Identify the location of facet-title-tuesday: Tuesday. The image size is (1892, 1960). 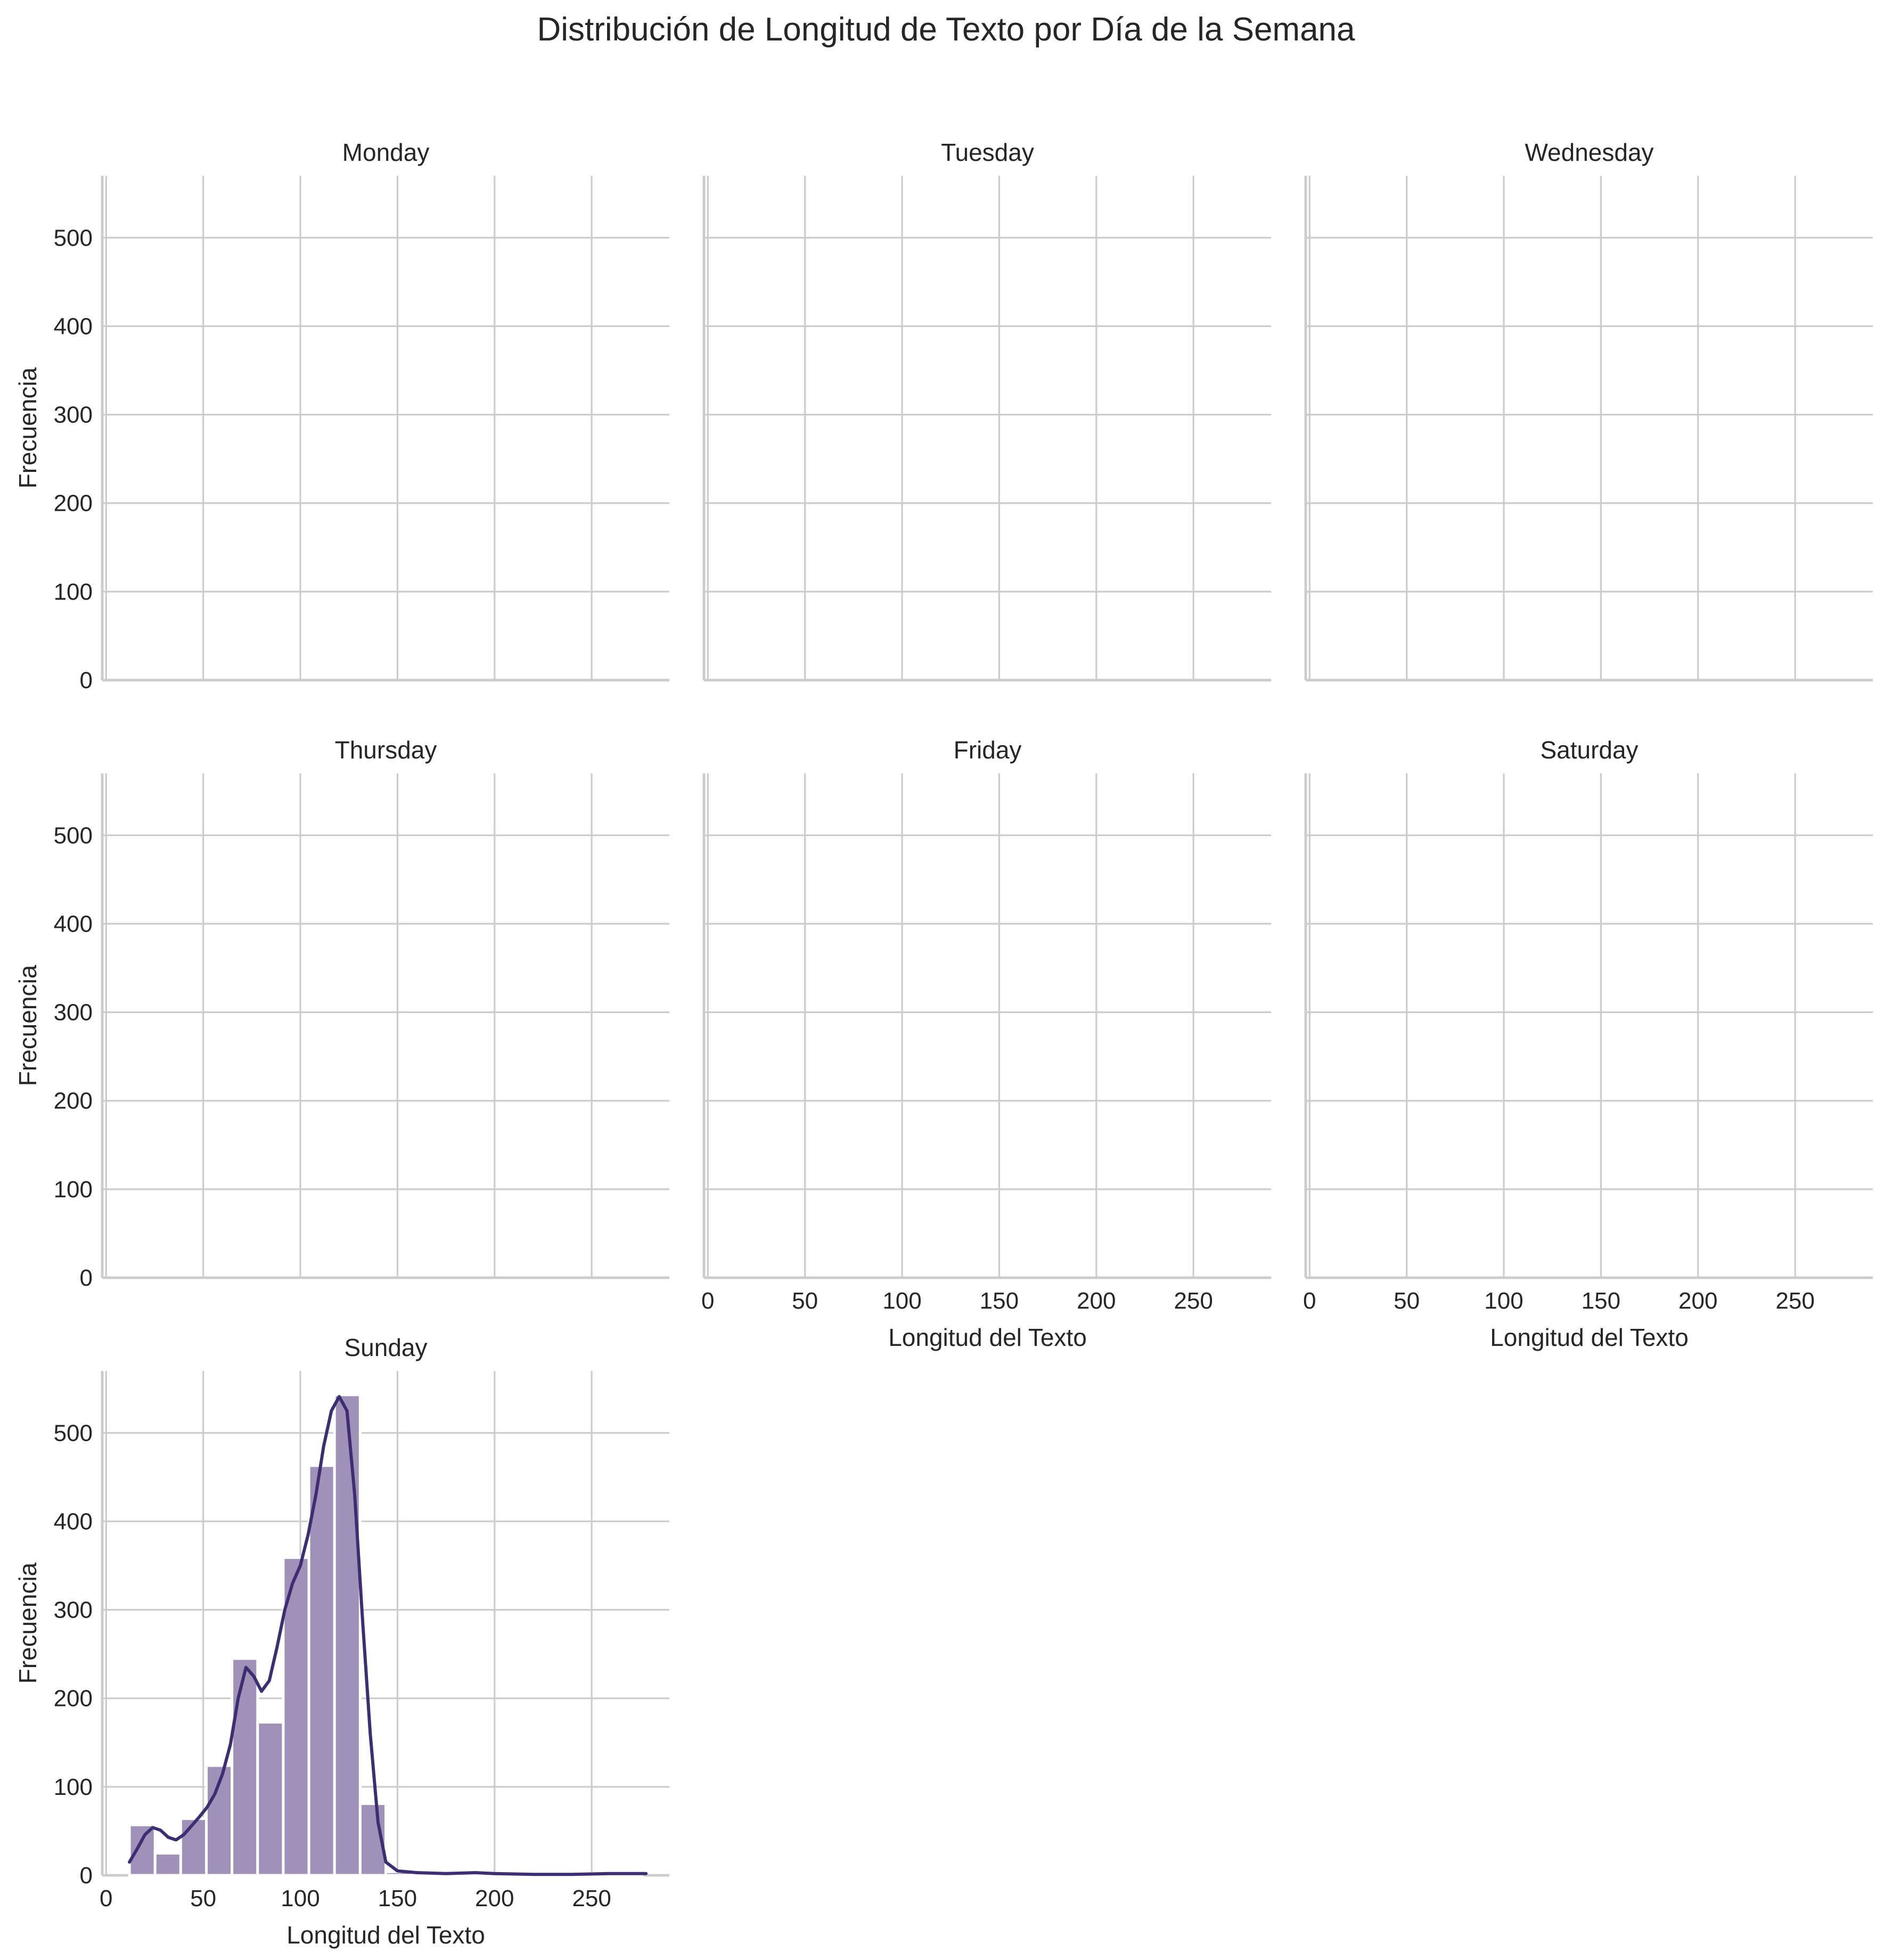
(988, 152).